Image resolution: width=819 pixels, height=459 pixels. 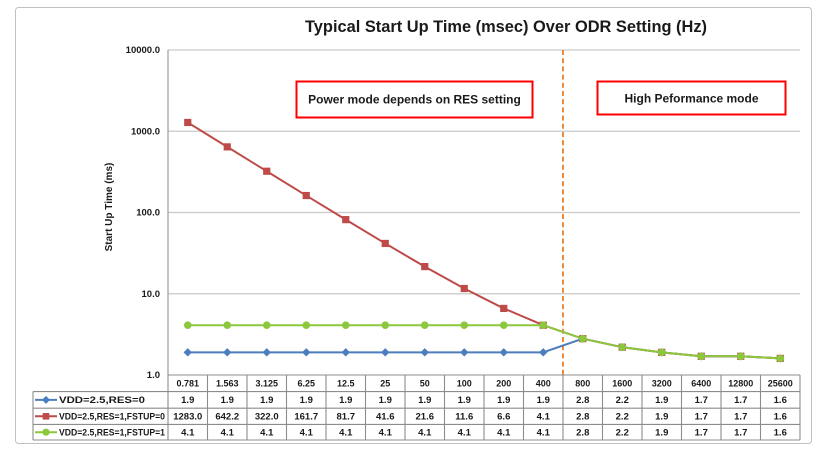 I want to click on svg-text: 3200, so click(x=662, y=384).